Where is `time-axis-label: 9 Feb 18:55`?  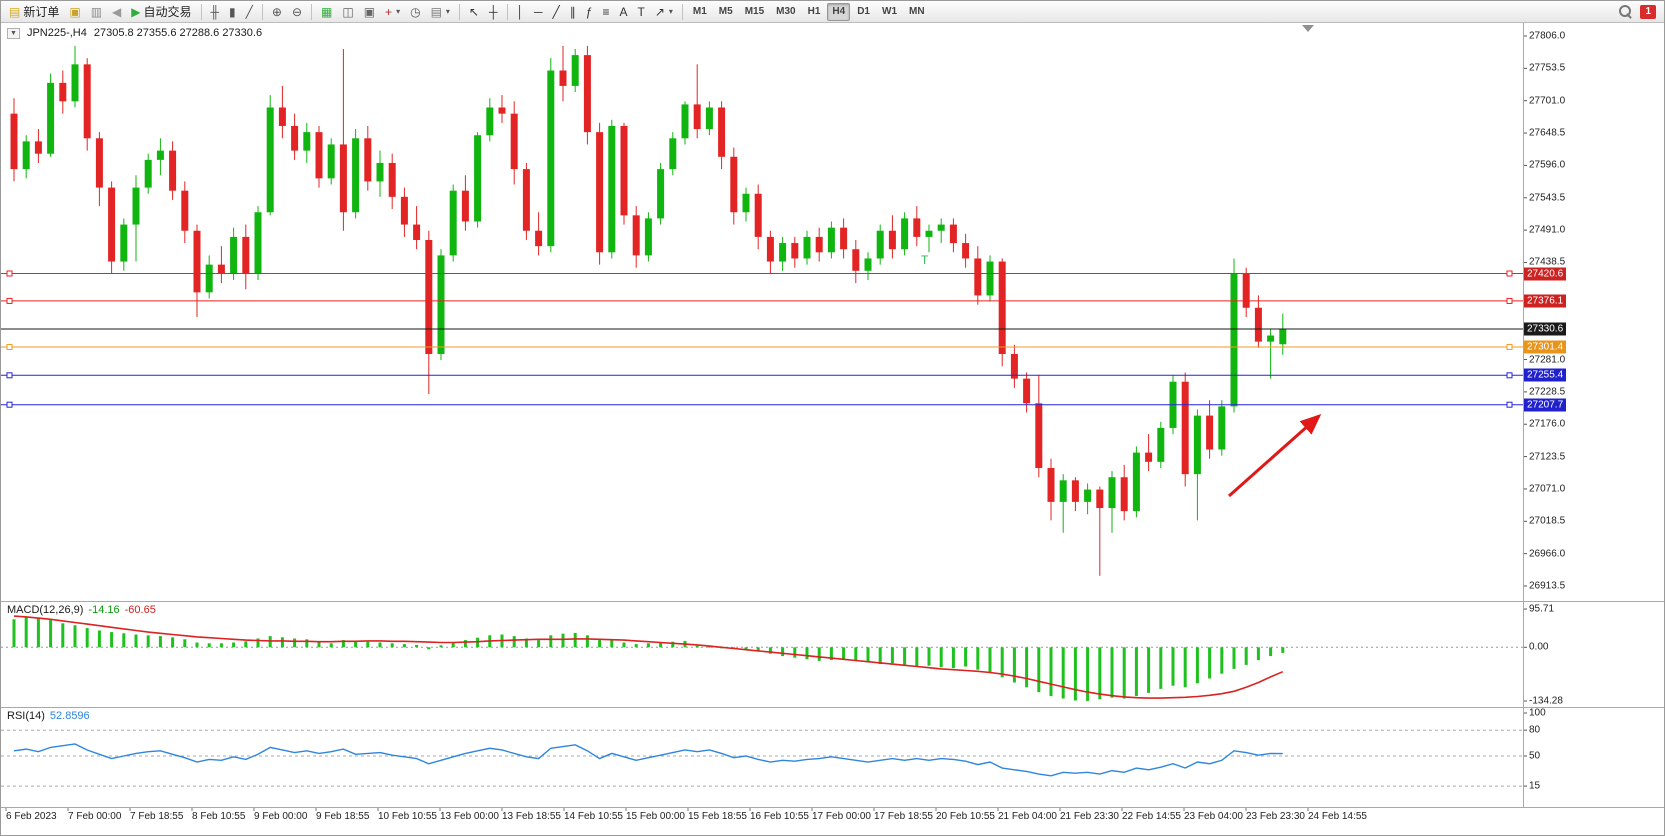 time-axis-label: 9 Feb 18:55 is located at coordinates (343, 816).